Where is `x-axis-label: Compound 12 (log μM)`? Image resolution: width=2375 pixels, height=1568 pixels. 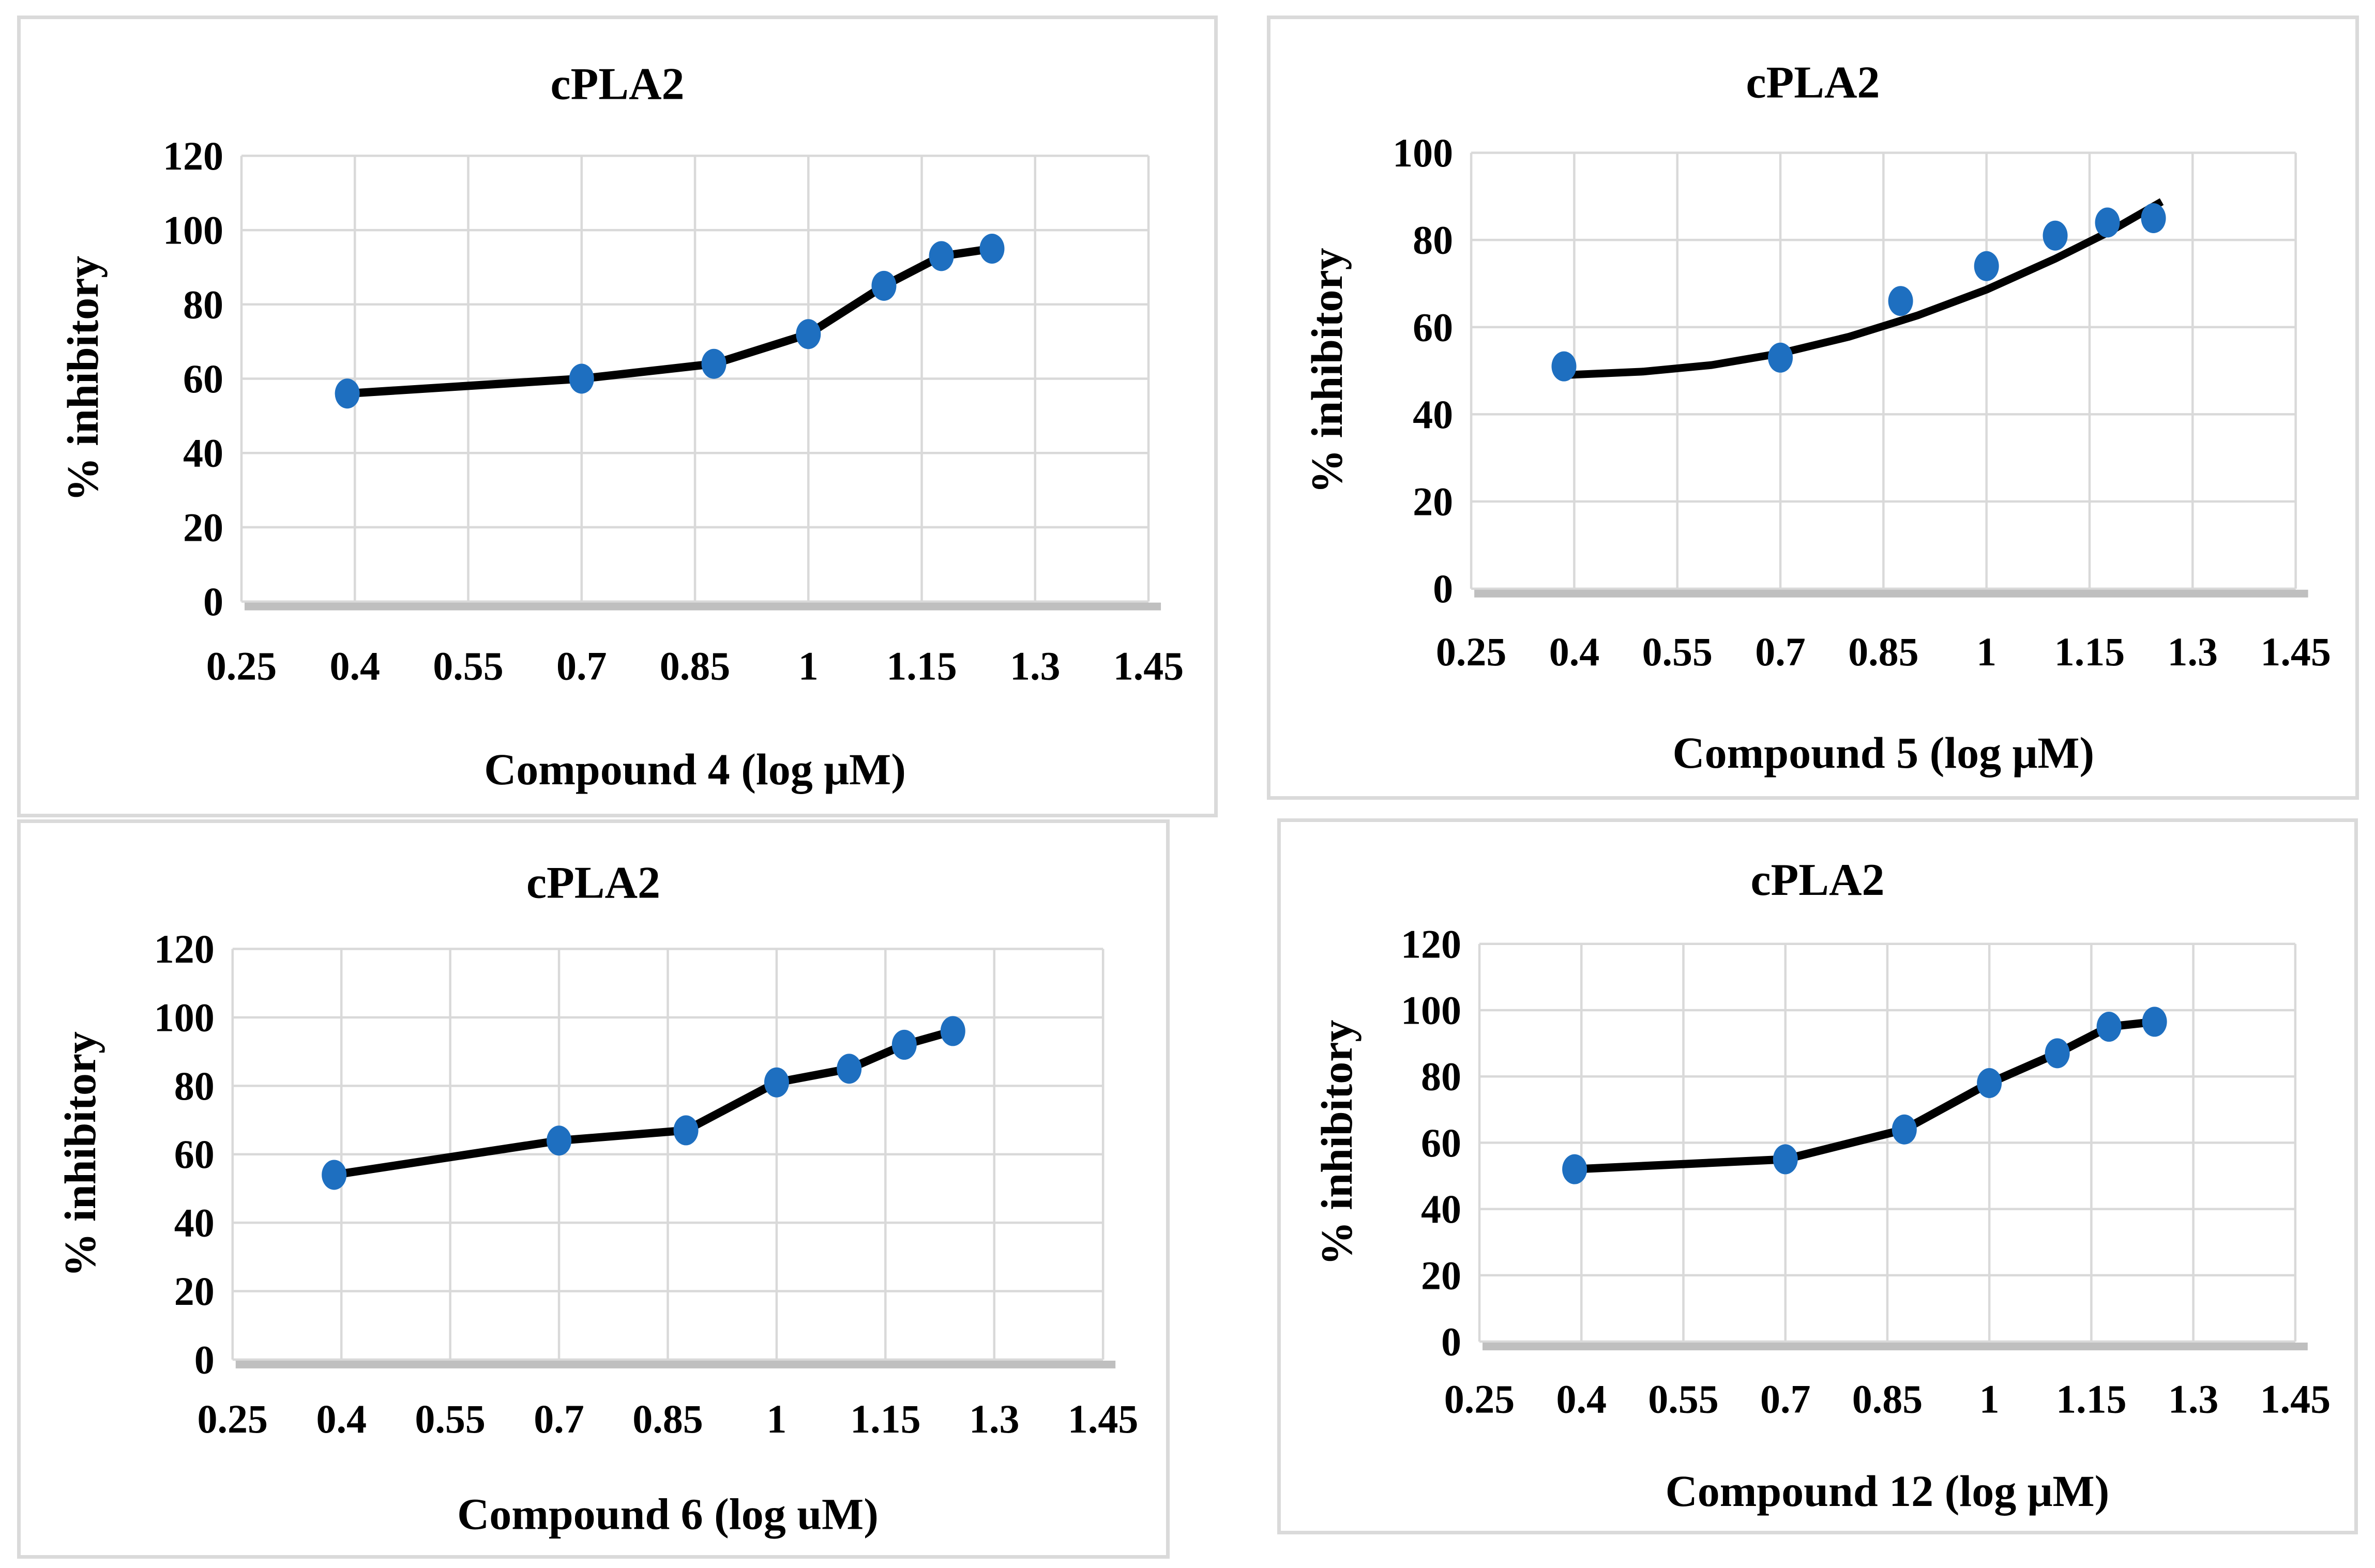 x-axis-label: Compound 12 (log μM) is located at coordinates (1888, 1491).